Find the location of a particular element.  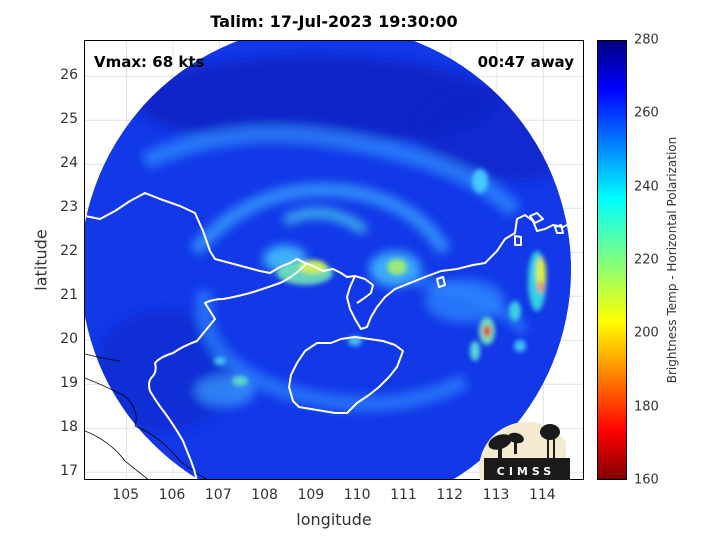

y-tick-label: 17 is located at coordinates (69, 471).